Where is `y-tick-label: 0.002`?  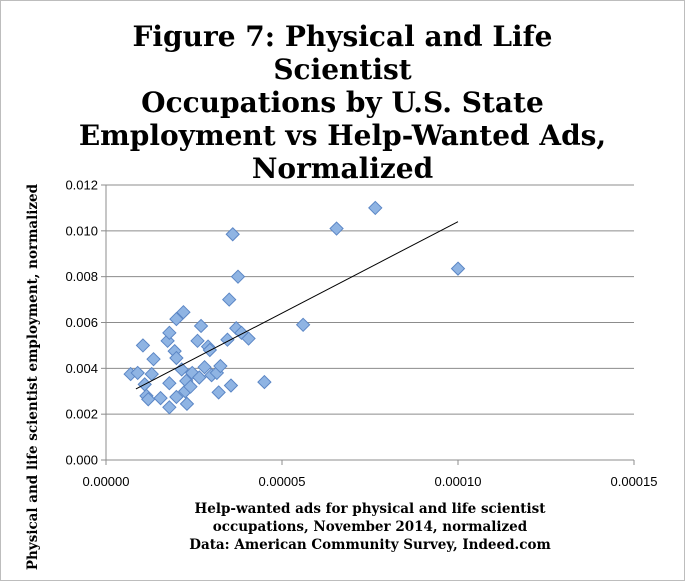 y-tick-label: 0.002 is located at coordinates (81, 414).